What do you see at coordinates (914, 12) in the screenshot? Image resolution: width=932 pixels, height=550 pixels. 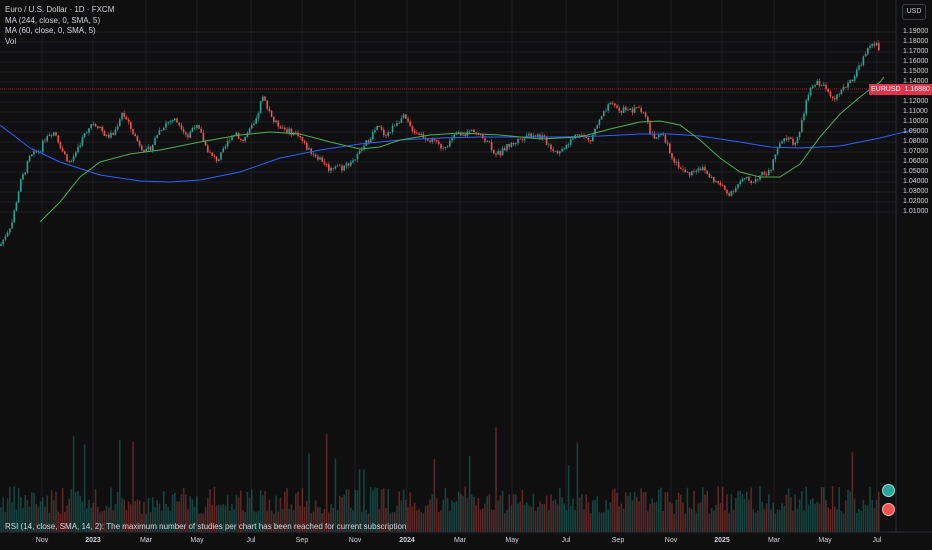 I see `currency-button: USD` at bounding box center [914, 12].